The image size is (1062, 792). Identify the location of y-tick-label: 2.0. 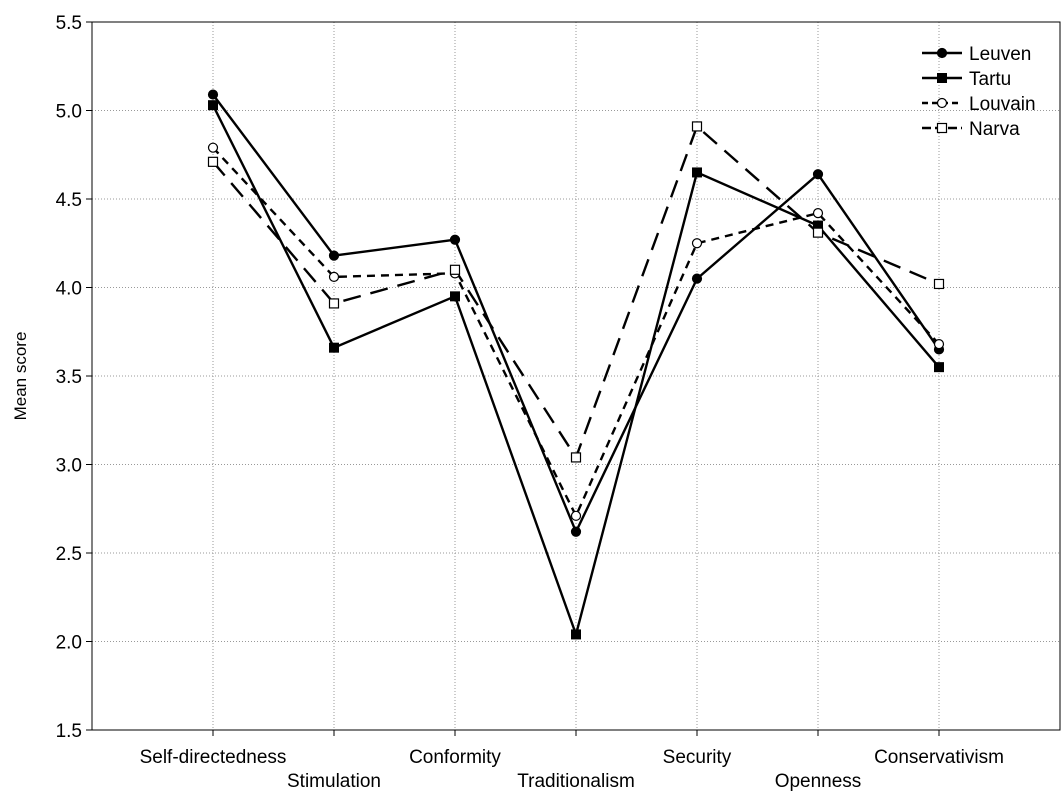
(69, 643).